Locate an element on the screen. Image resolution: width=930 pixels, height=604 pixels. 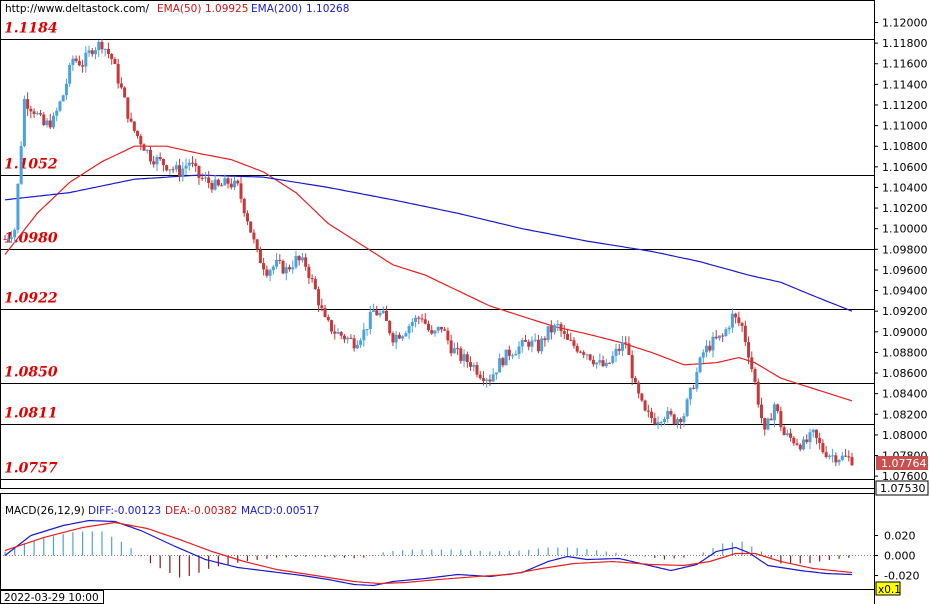
zoom-label: x0.1 is located at coordinates (889, 590).